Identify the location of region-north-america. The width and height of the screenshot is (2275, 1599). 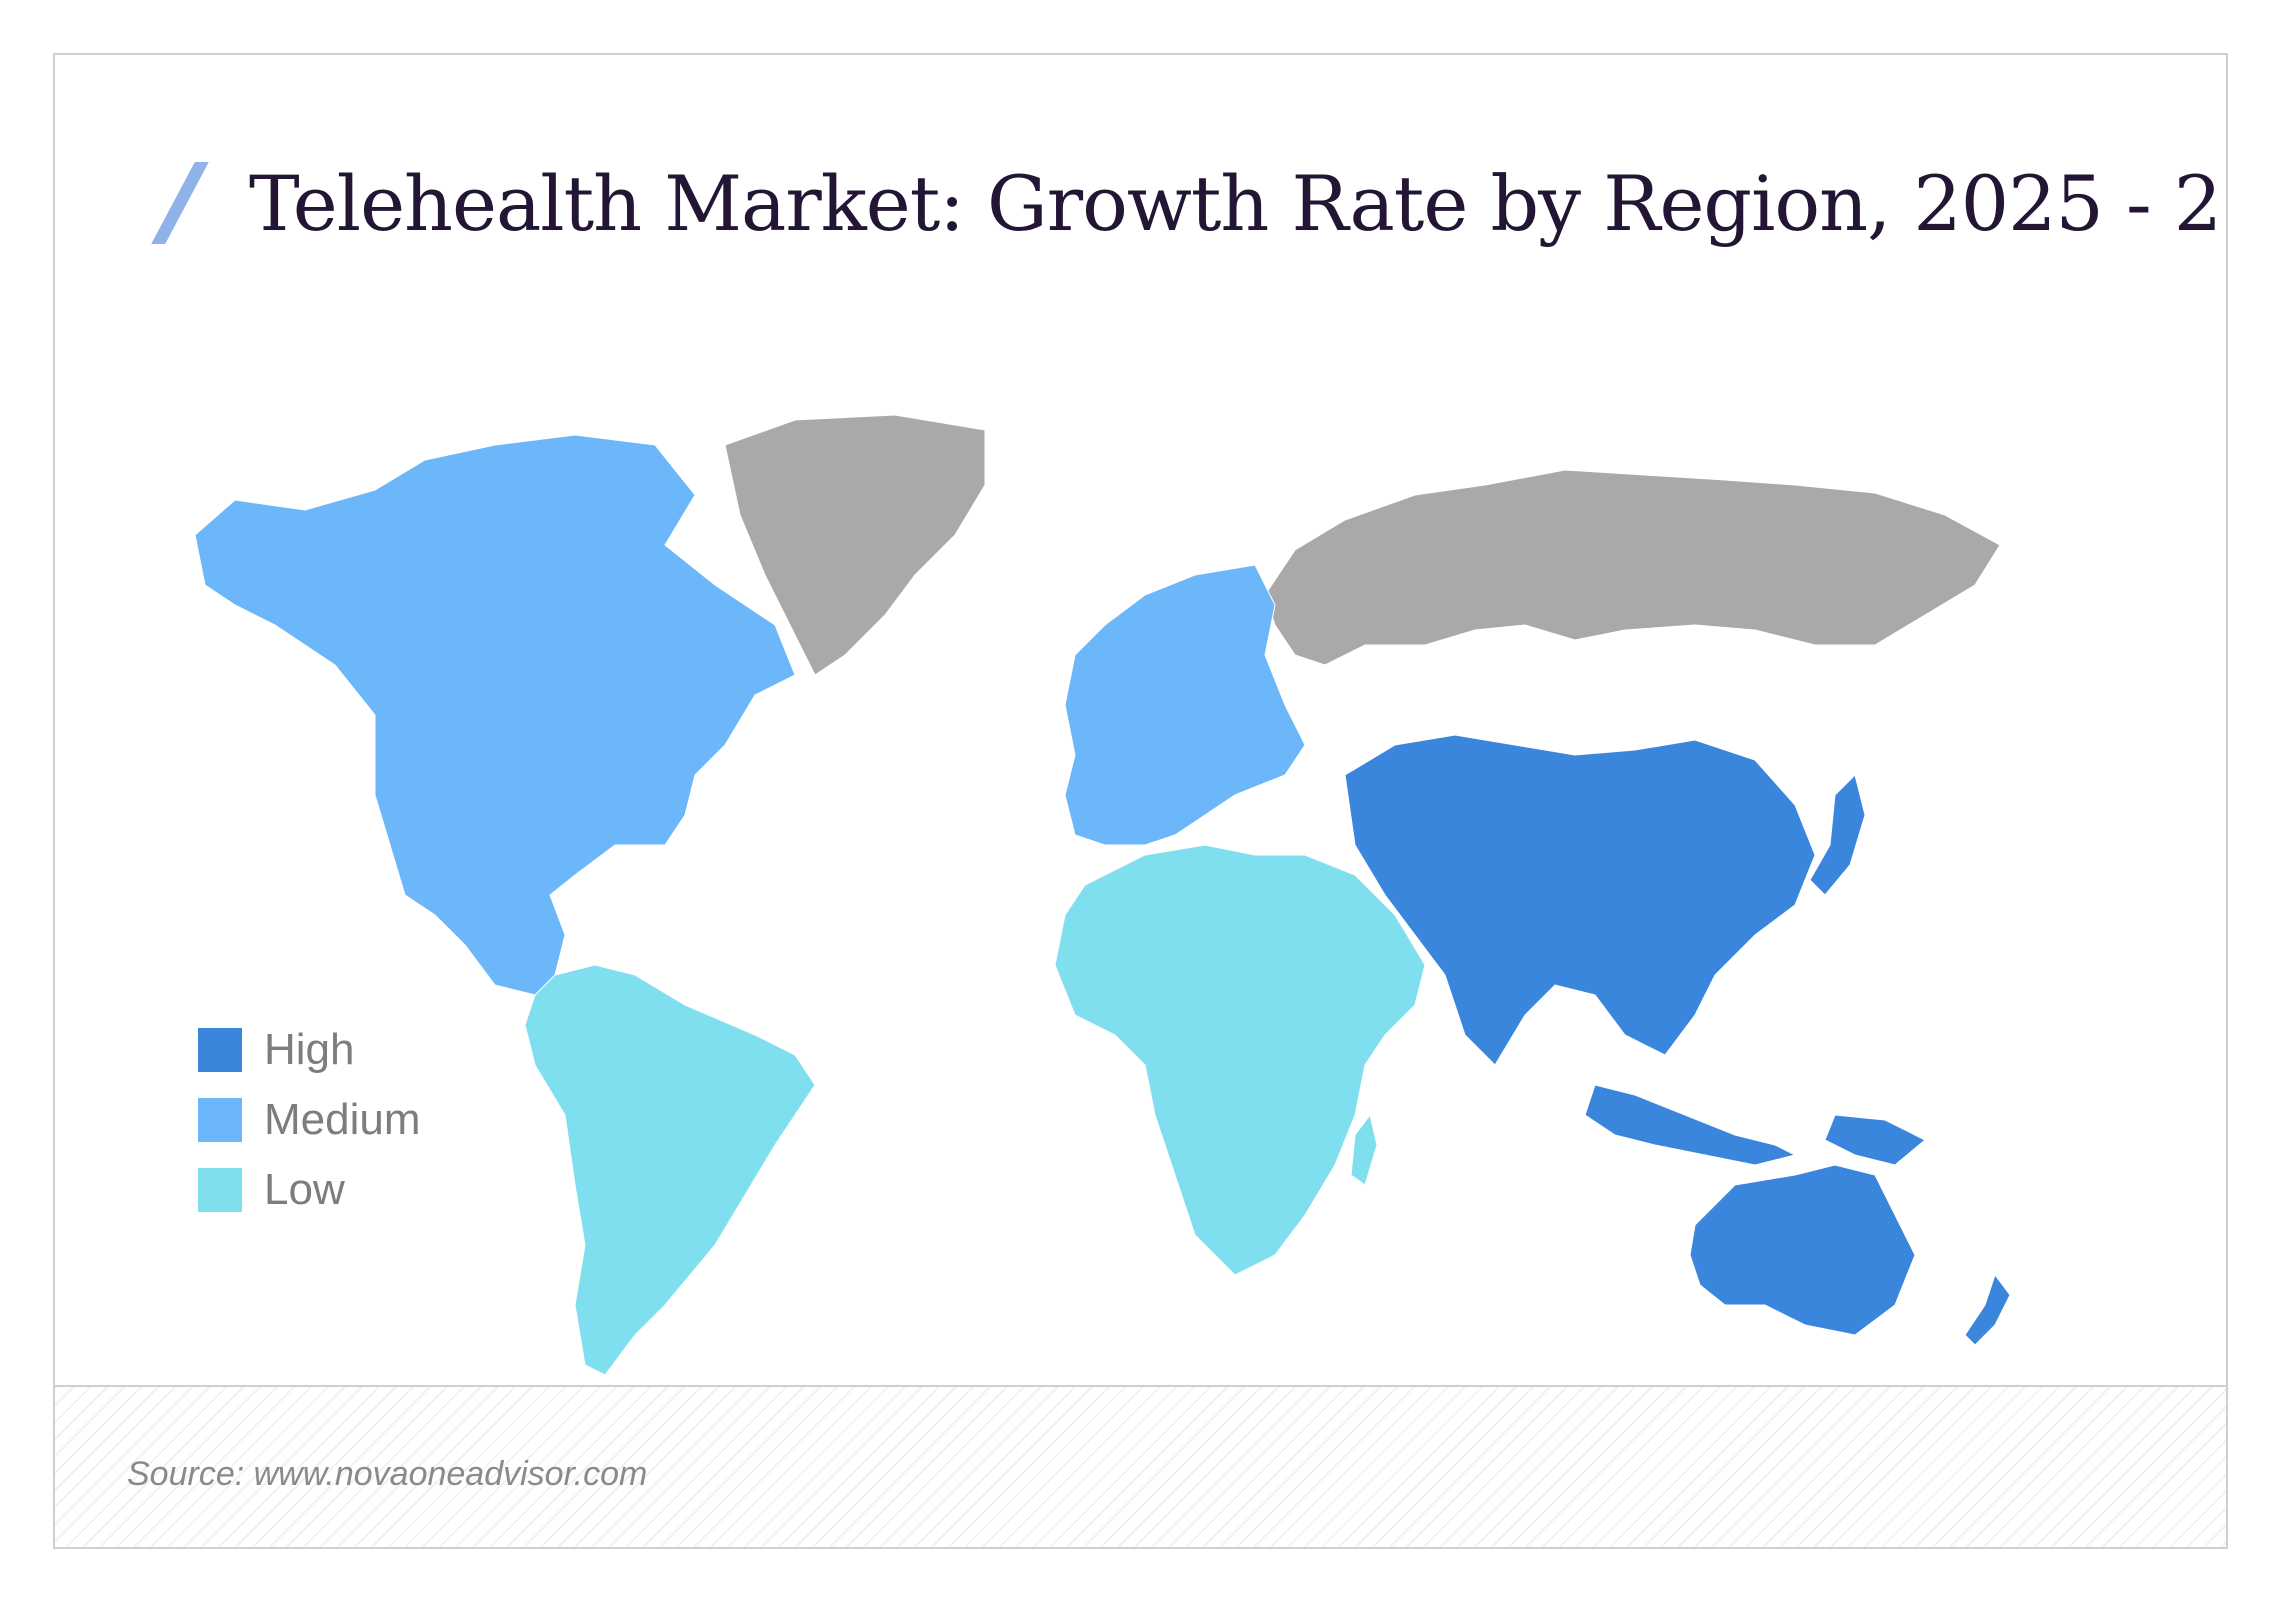
(495, 715).